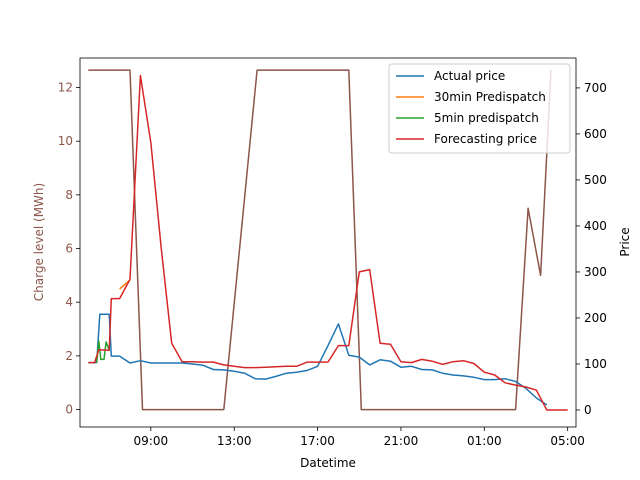 This screenshot has width=640, height=480. I want to click on right-y-tick-label: 700, so click(595, 88).